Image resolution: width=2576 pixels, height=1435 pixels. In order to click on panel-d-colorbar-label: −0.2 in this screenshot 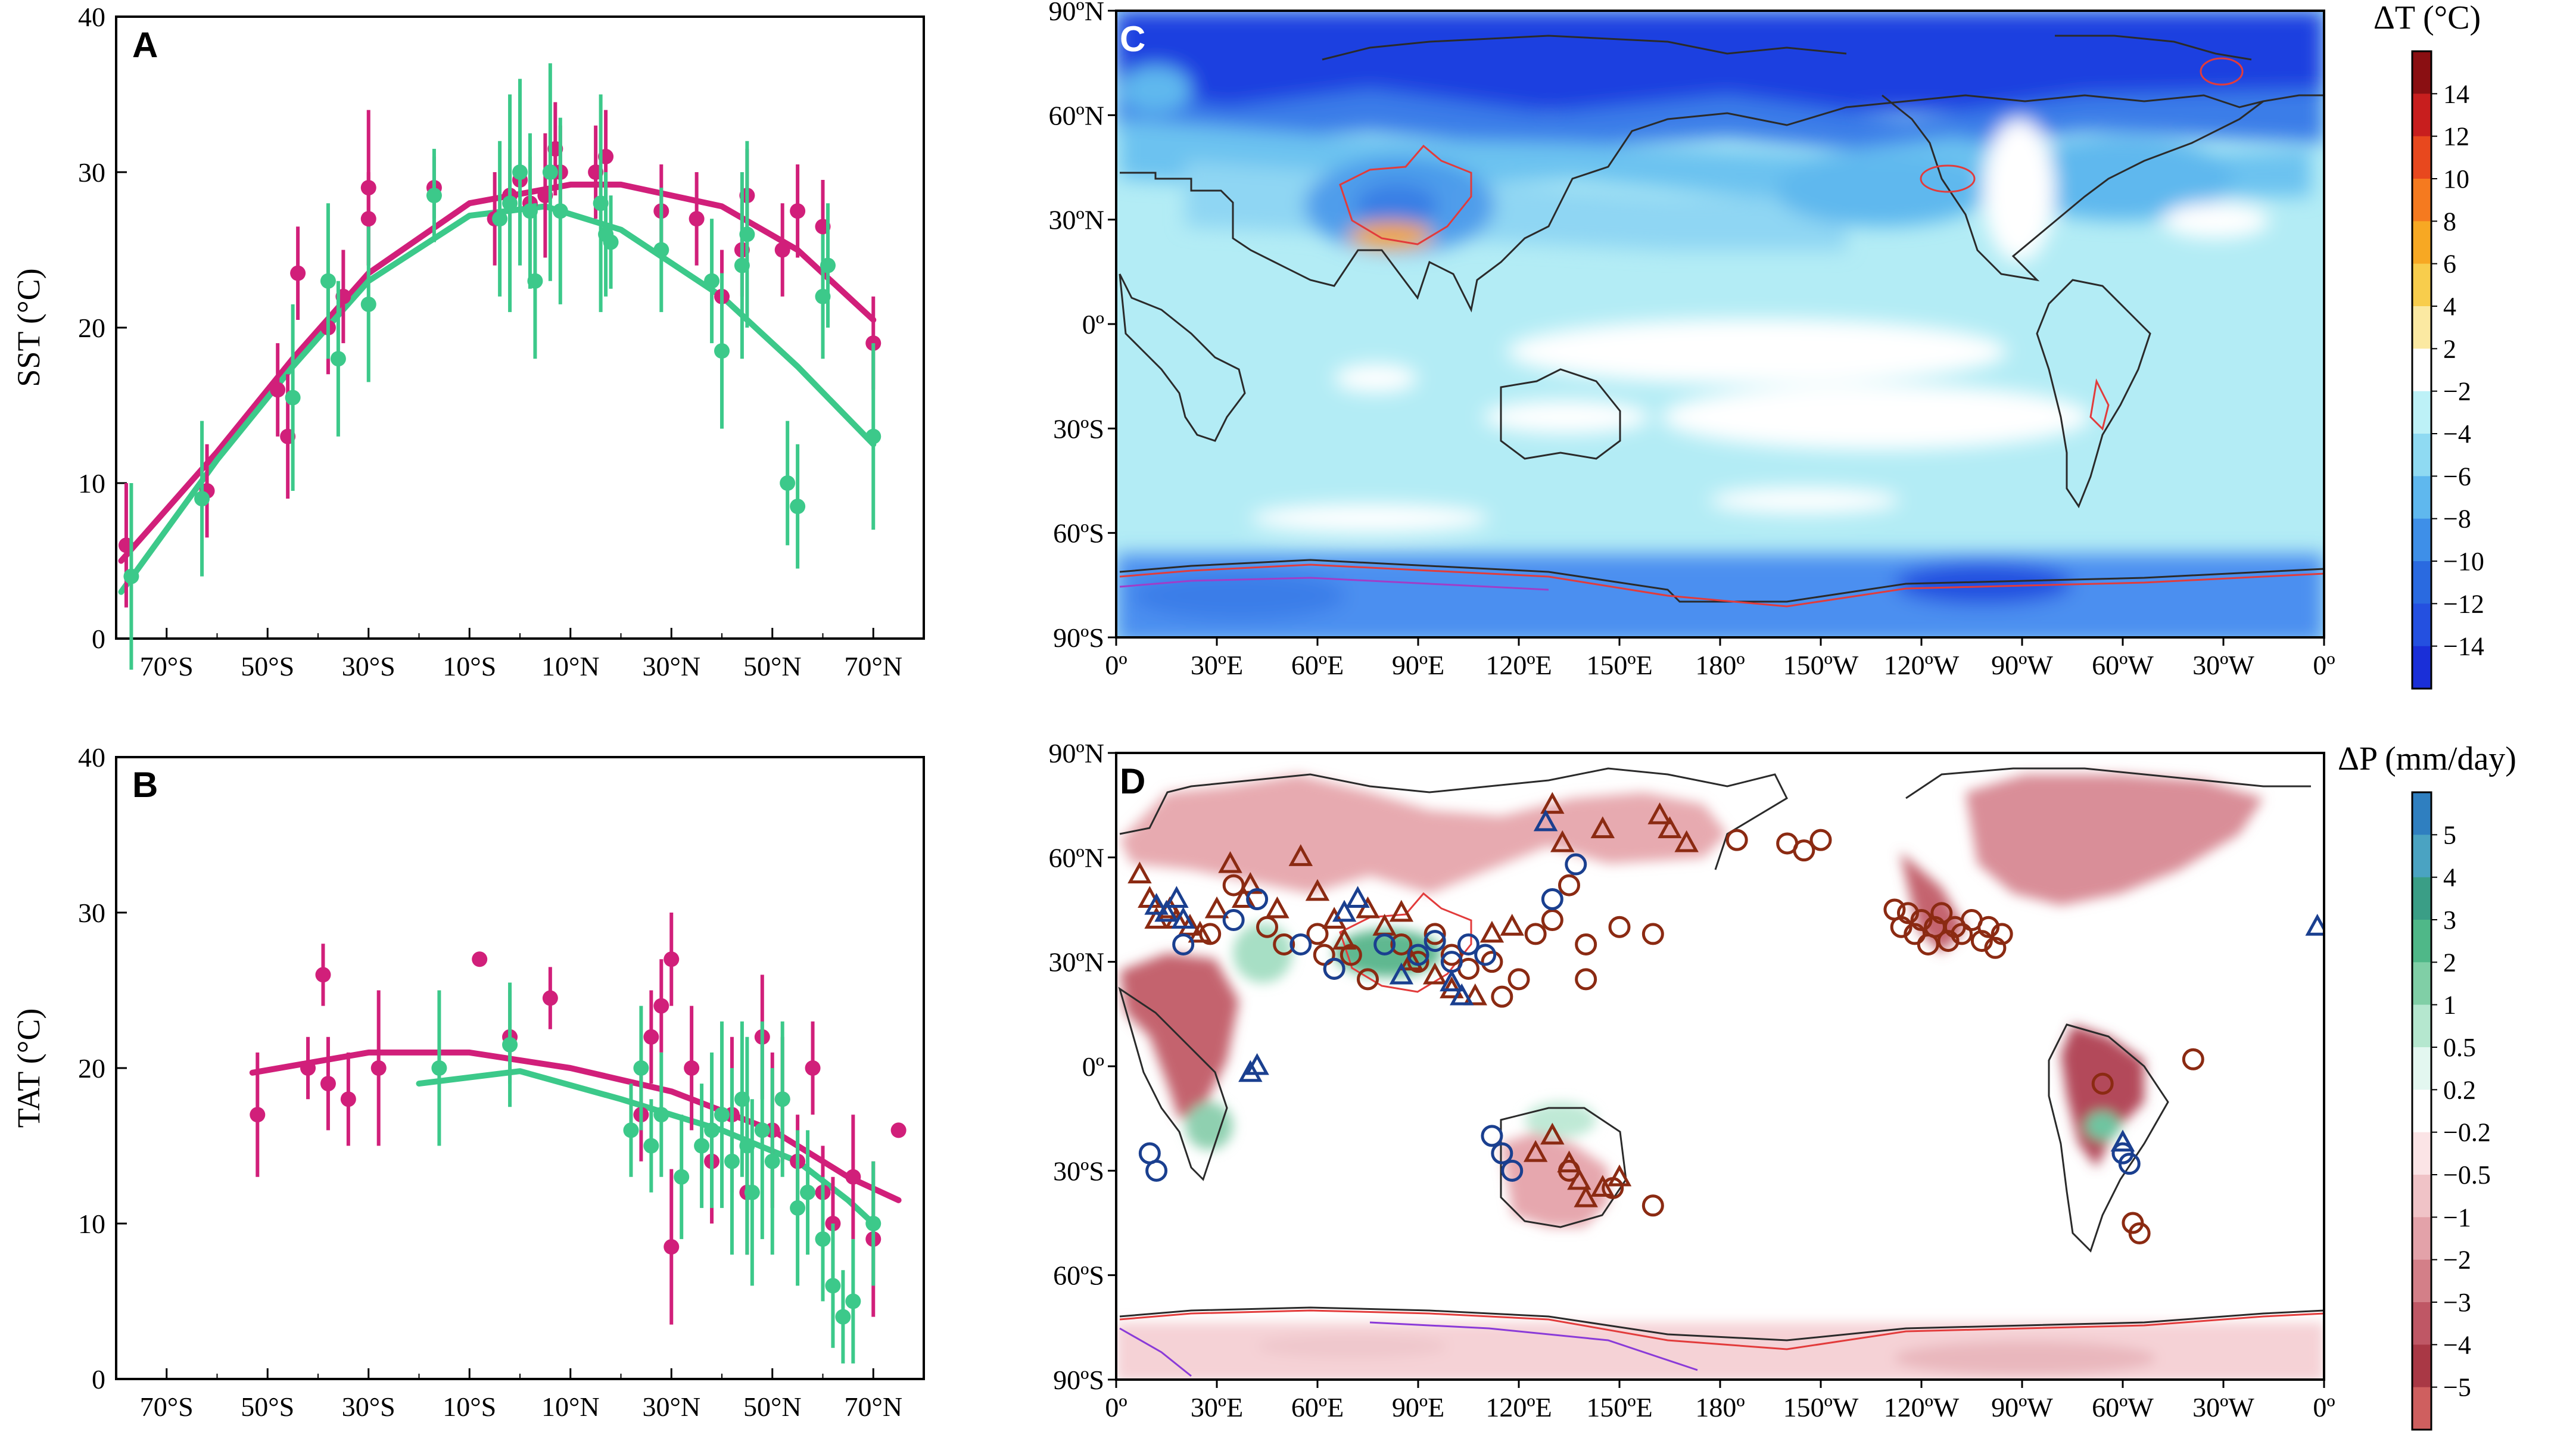, I will do `click(2467, 1133)`.